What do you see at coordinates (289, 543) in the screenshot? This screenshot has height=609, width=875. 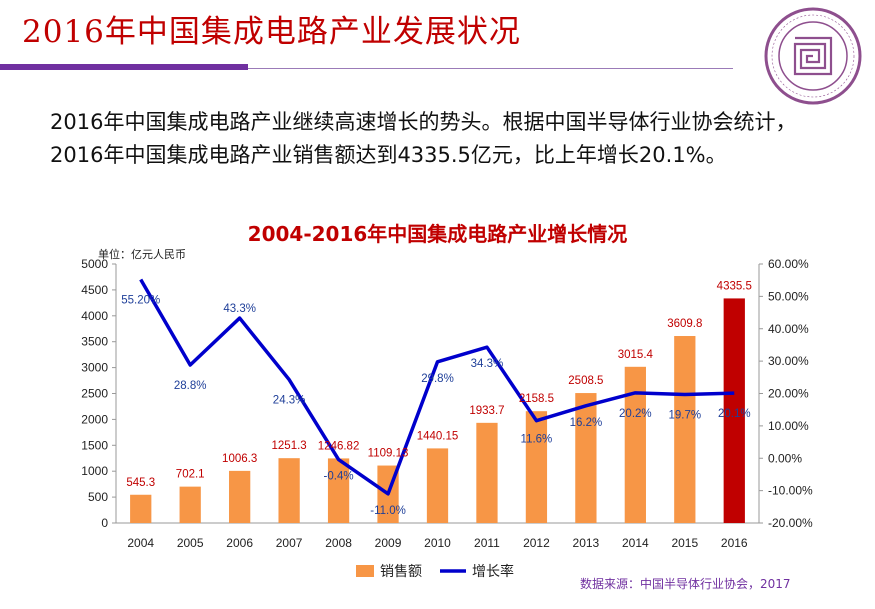 I see `x-tick-label: 2007` at bounding box center [289, 543].